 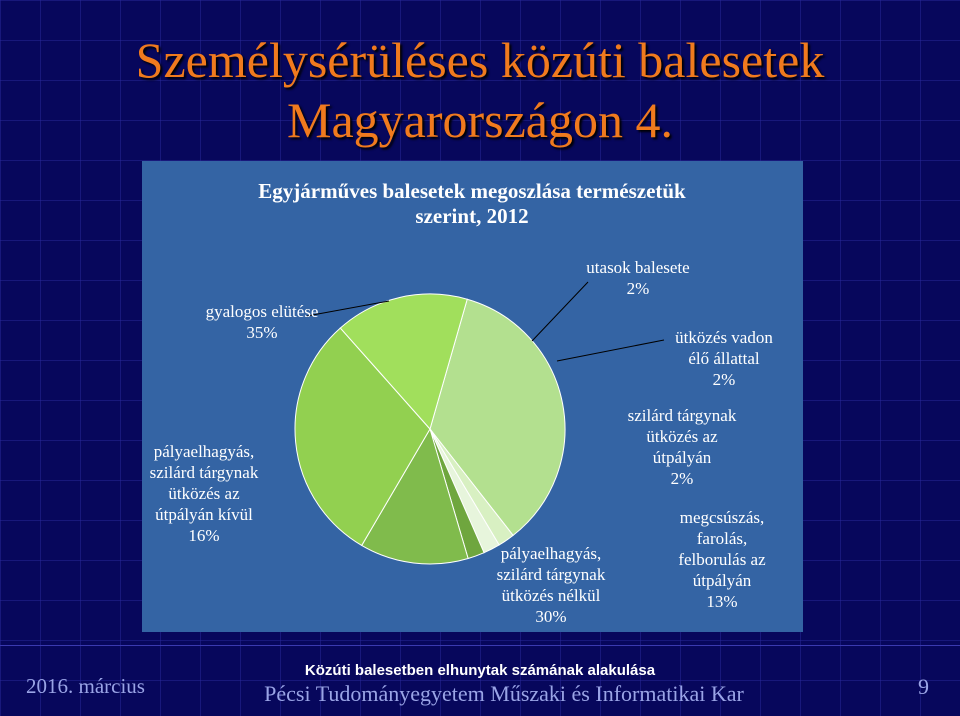 What do you see at coordinates (724, 337) in the screenshot?
I see `slice-label-line: ütközés vadon` at bounding box center [724, 337].